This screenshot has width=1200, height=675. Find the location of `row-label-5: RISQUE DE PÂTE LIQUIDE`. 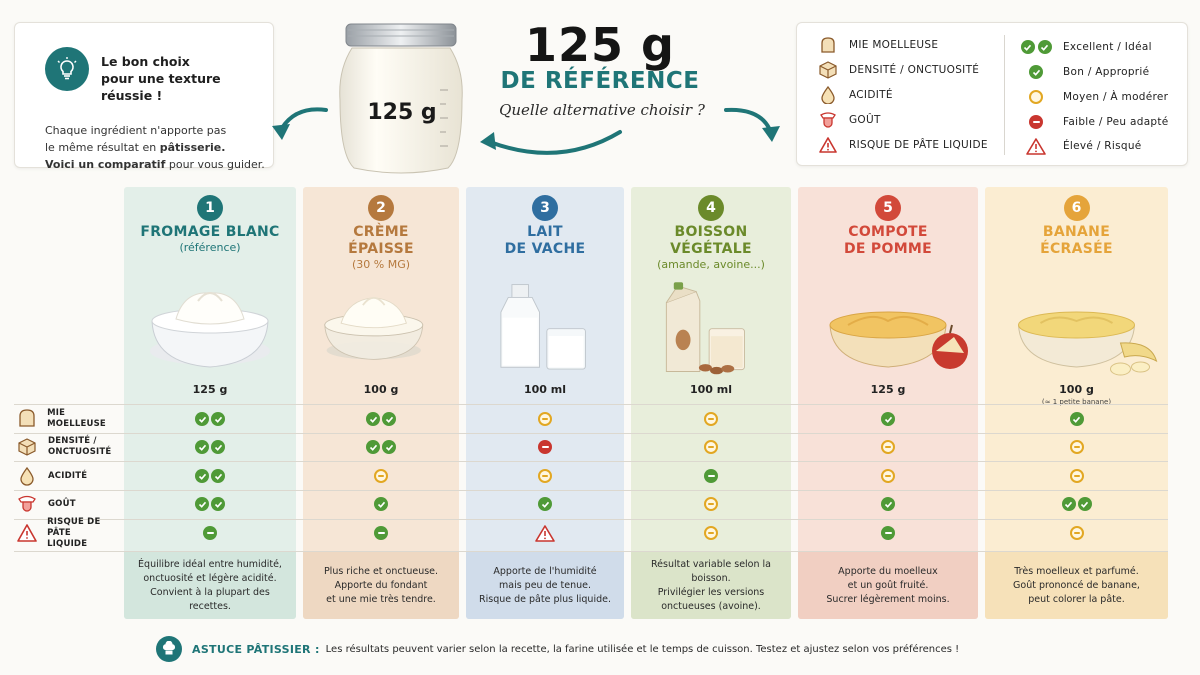

row-label-5: RISQUE DE PÂTE LIQUIDE is located at coordinates (69, 533).